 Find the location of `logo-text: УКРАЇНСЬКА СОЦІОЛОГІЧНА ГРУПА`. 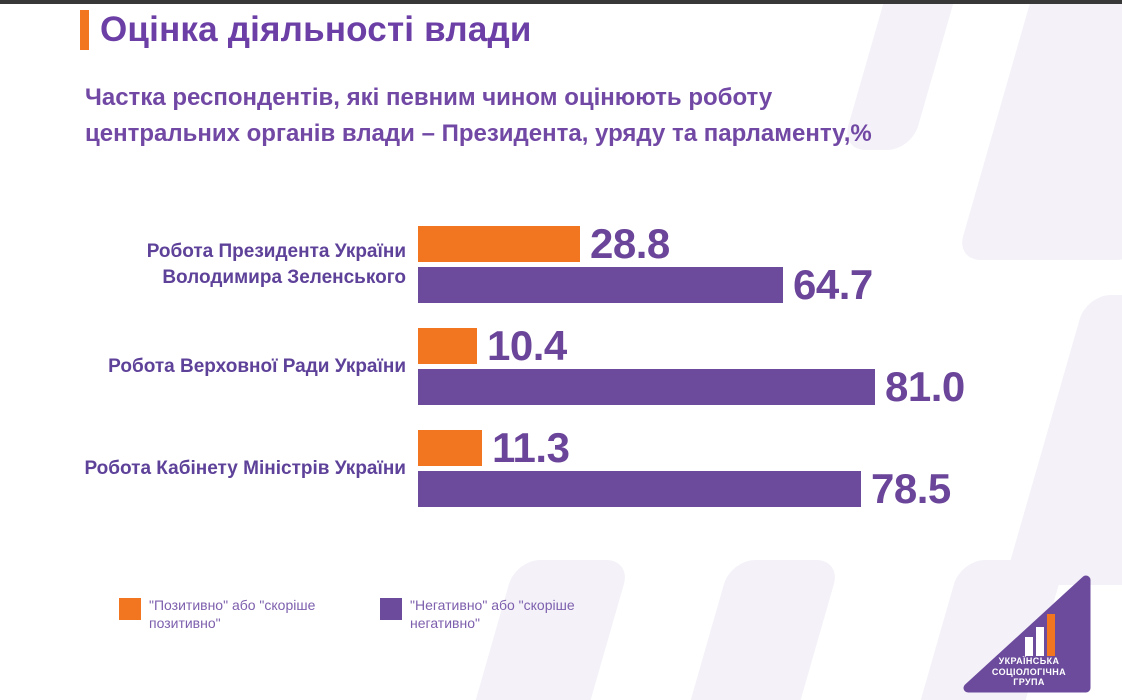

logo-text: УКРАЇНСЬКА СОЦІОЛОГІЧНА ГРУПА is located at coordinates (1029, 672).